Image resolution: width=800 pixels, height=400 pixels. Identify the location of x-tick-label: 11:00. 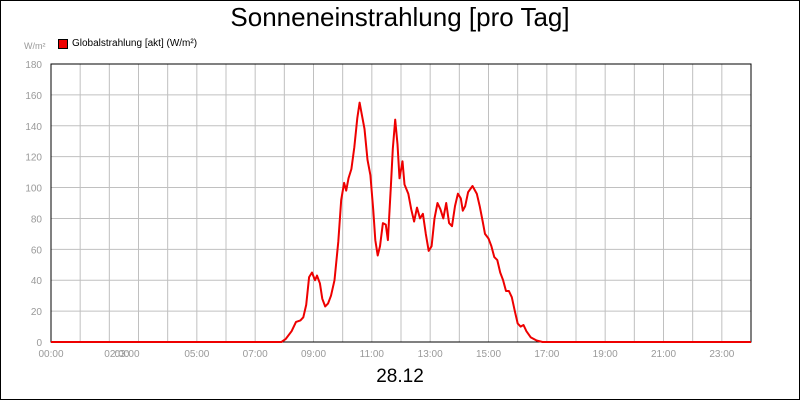
(372, 354).